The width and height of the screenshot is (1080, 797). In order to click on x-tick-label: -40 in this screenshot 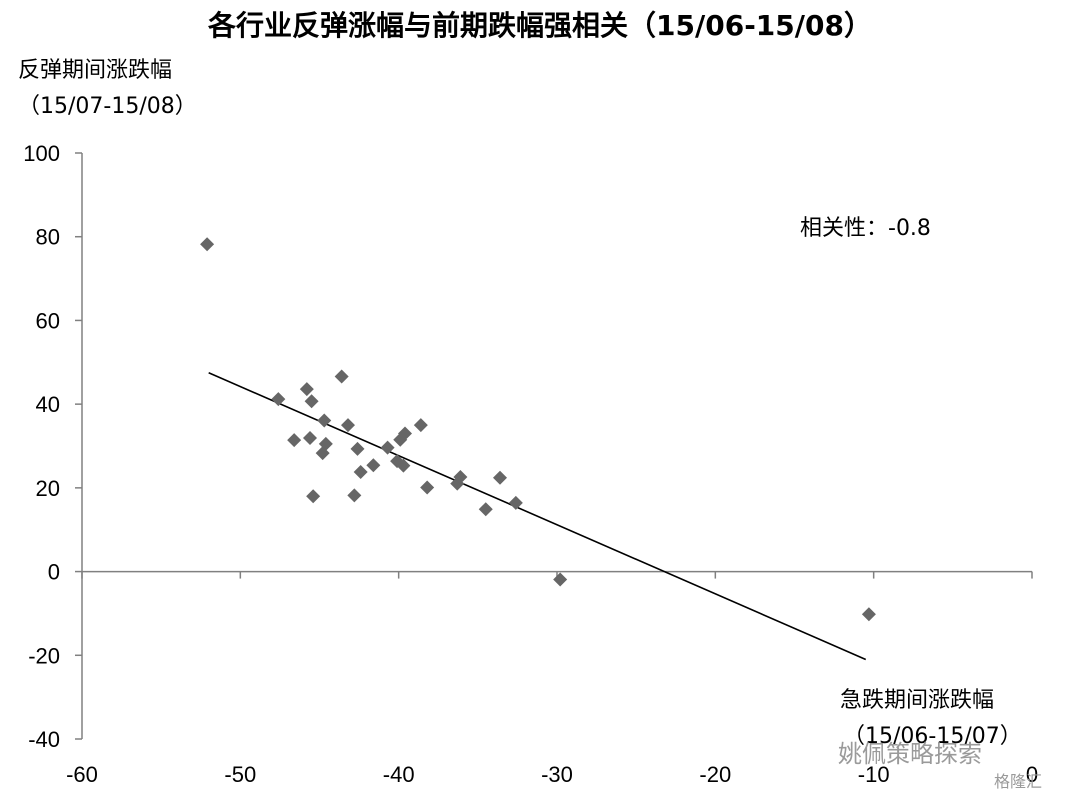, I will do `click(399, 774)`.